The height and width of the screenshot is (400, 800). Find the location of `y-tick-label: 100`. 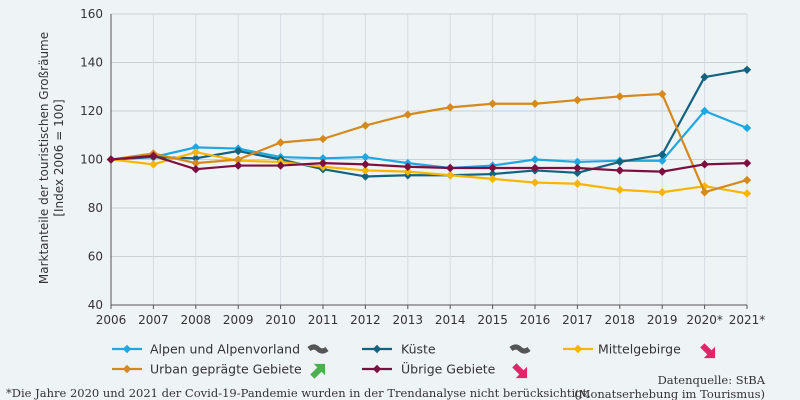

y-tick-label: 100 is located at coordinates (91, 160).